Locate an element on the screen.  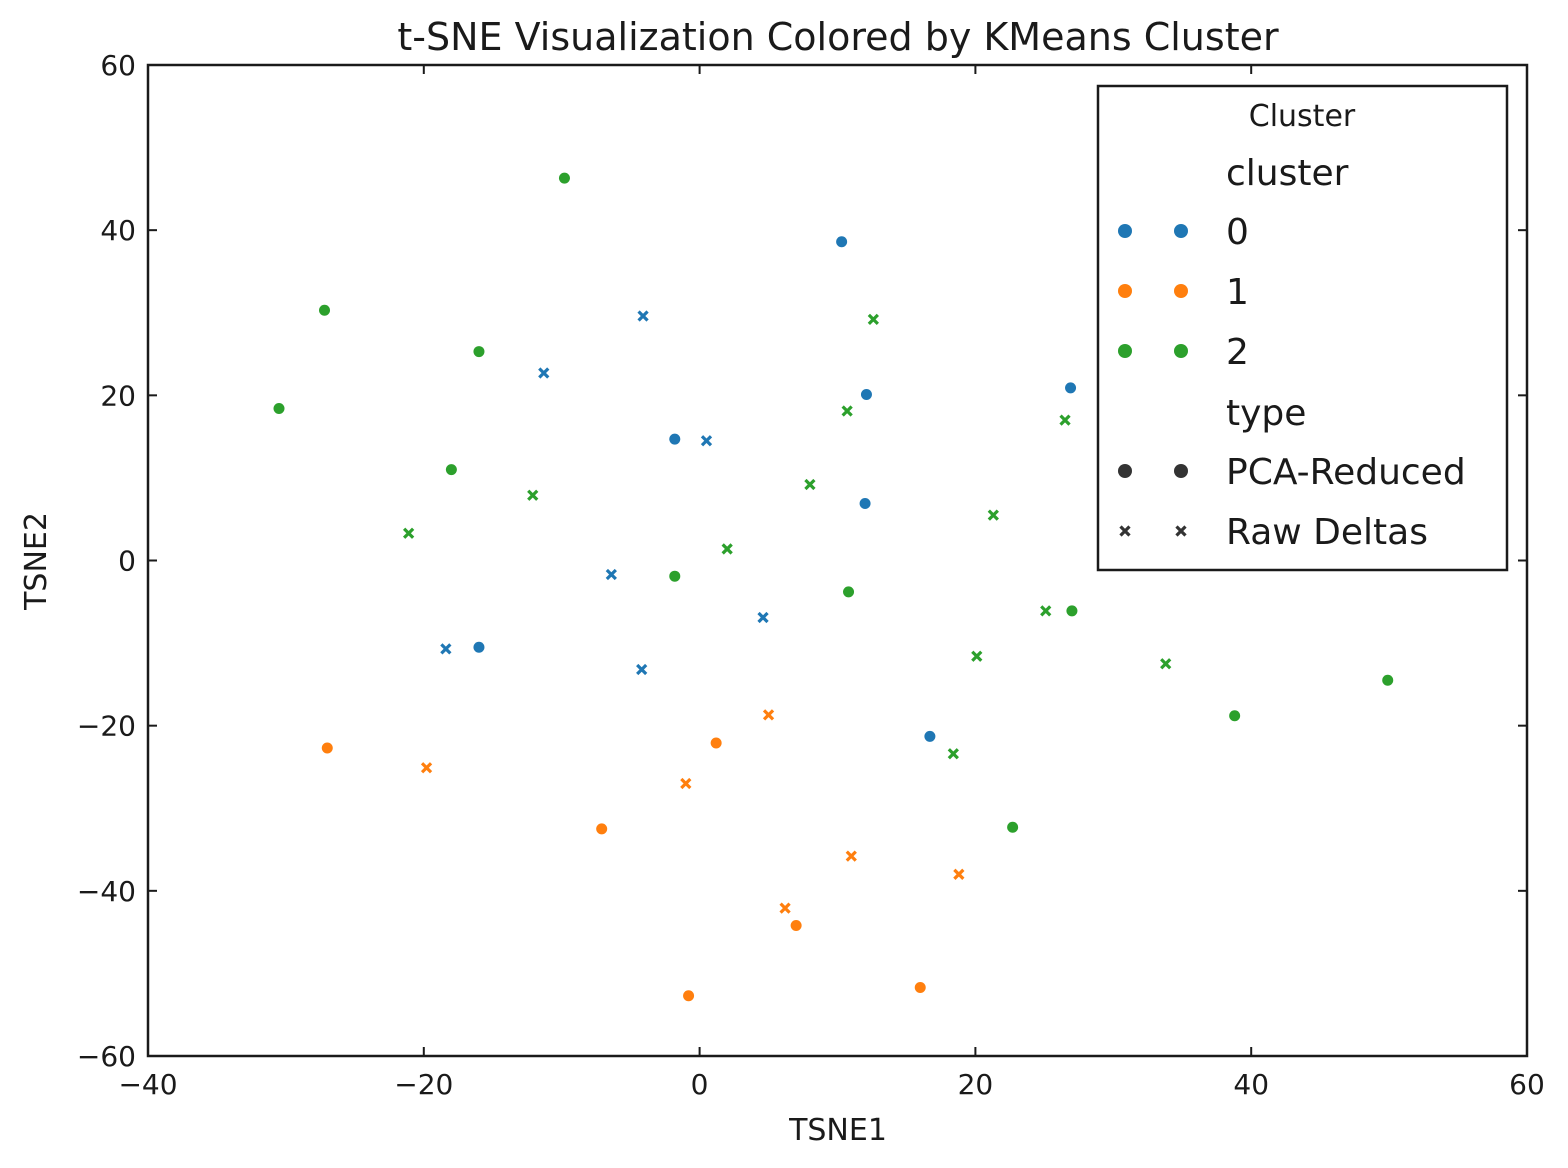
legend-title: Cluster is located at coordinates (1302, 116).